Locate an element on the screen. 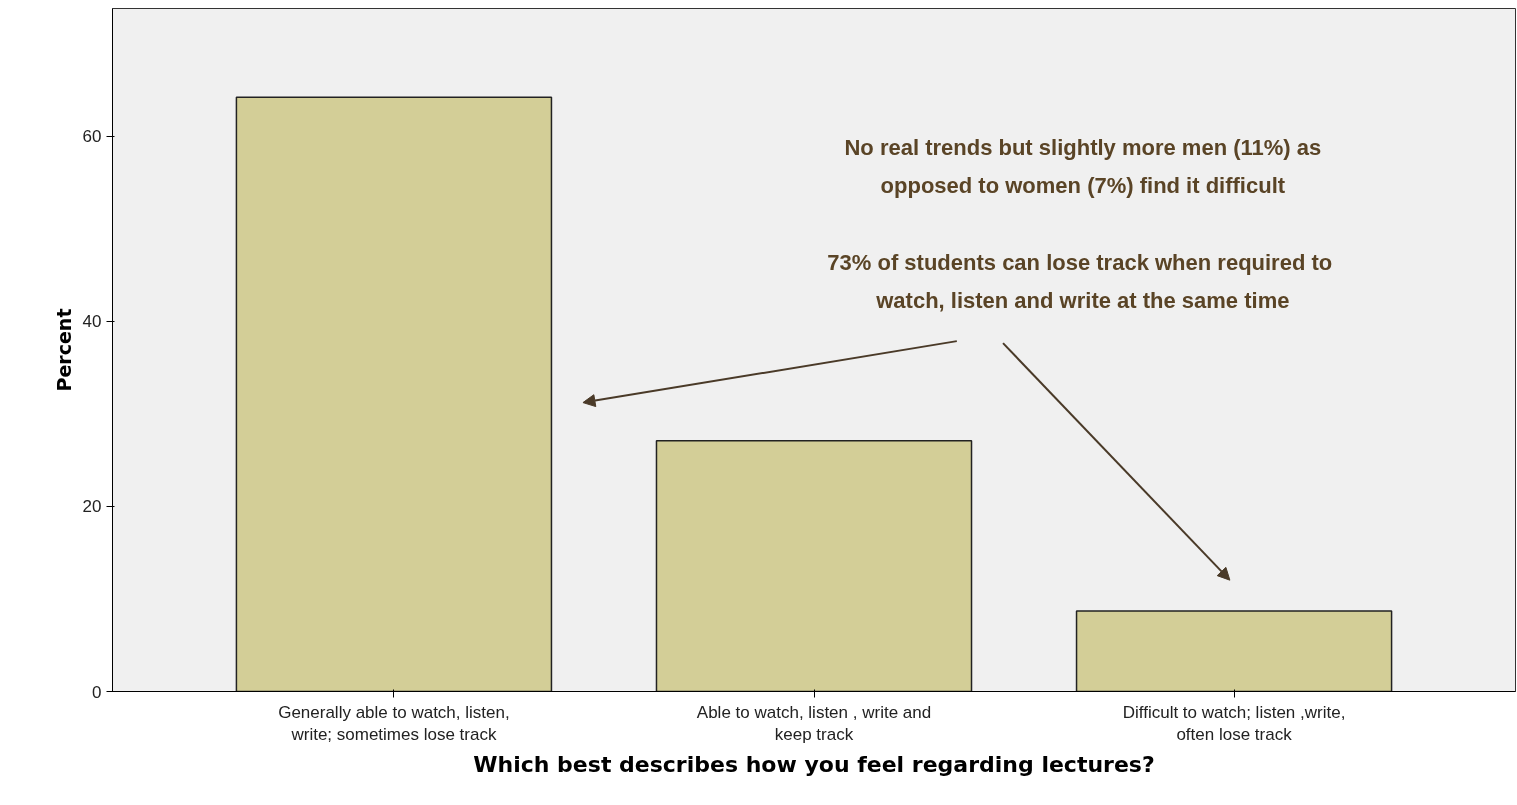 Image resolution: width=1517 pixels, height=805 pixels. x-tick-label: Difficult to watch; listen ,write, often lose track is located at coordinates (1234, 723).